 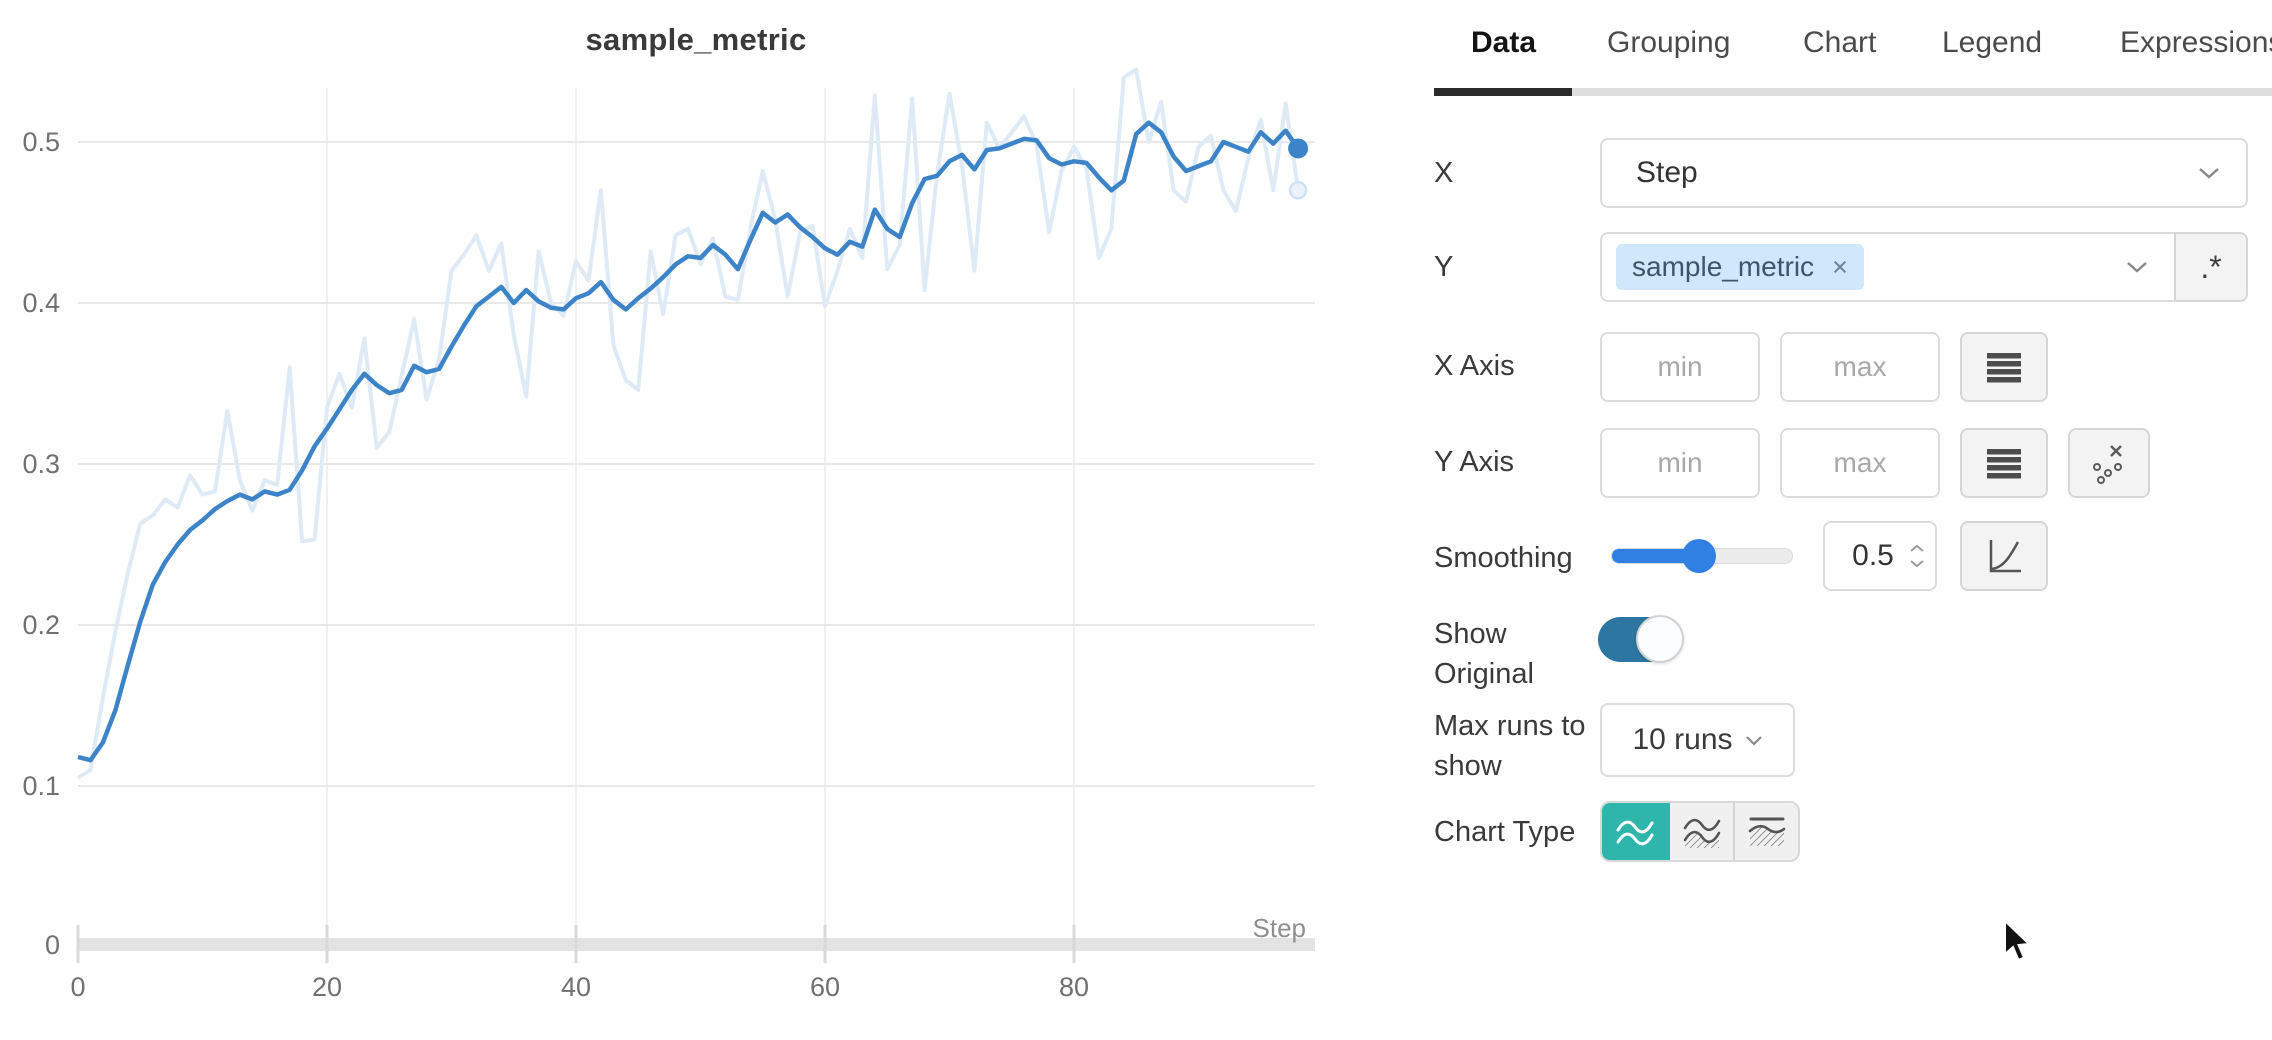 What do you see at coordinates (327, 987) in the screenshot?
I see `x-tick-label: 20` at bounding box center [327, 987].